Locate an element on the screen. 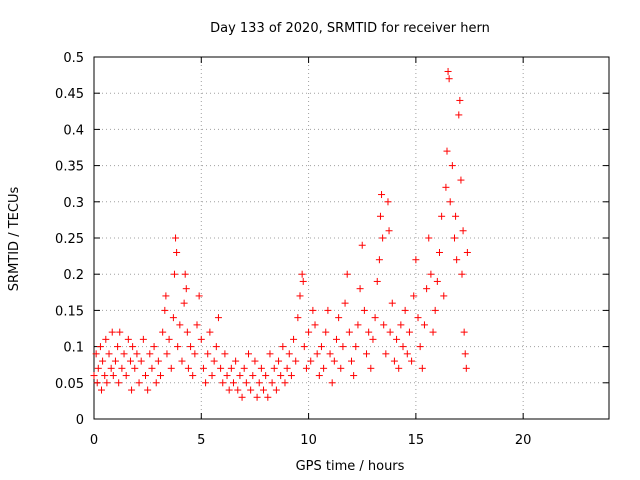  x-tick-label: 15 is located at coordinates (416, 440).